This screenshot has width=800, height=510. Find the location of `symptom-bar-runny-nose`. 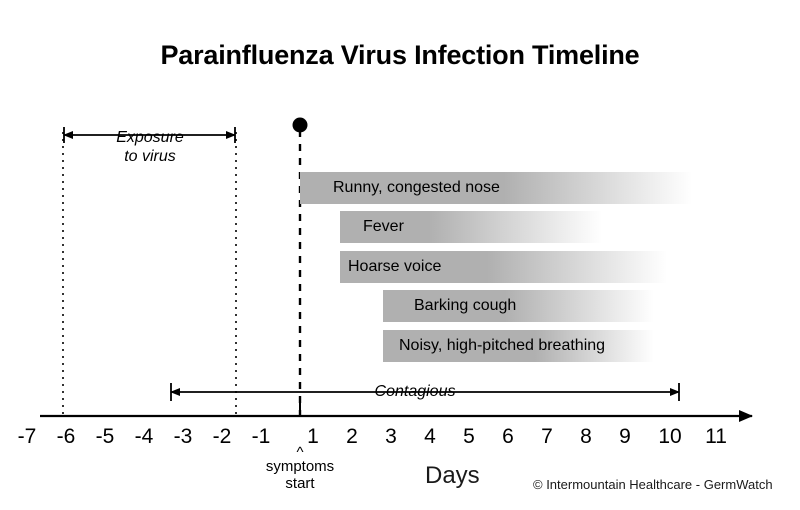

symptom-bar-runny-nose is located at coordinates (496, 188).